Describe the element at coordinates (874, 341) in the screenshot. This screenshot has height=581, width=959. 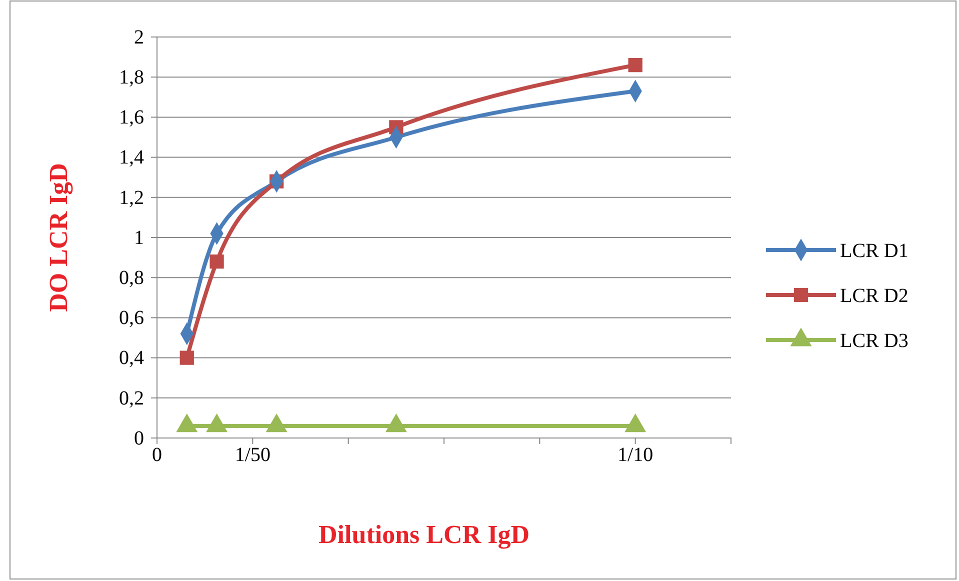
I see `legend-label: LCR D3` at that location.